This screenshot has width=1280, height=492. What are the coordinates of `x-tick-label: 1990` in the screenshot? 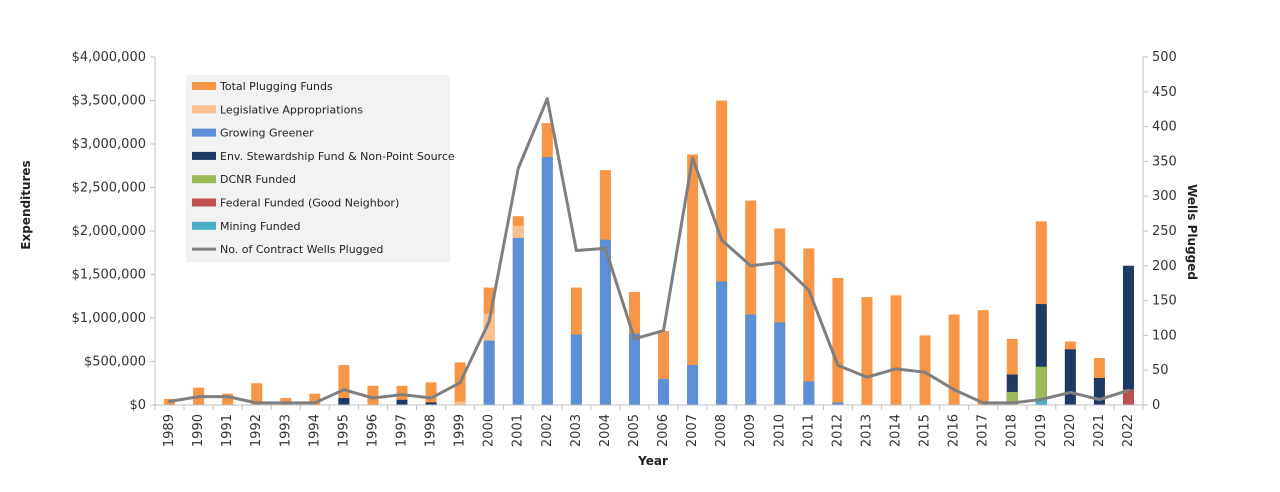 It's located at (198, 430).